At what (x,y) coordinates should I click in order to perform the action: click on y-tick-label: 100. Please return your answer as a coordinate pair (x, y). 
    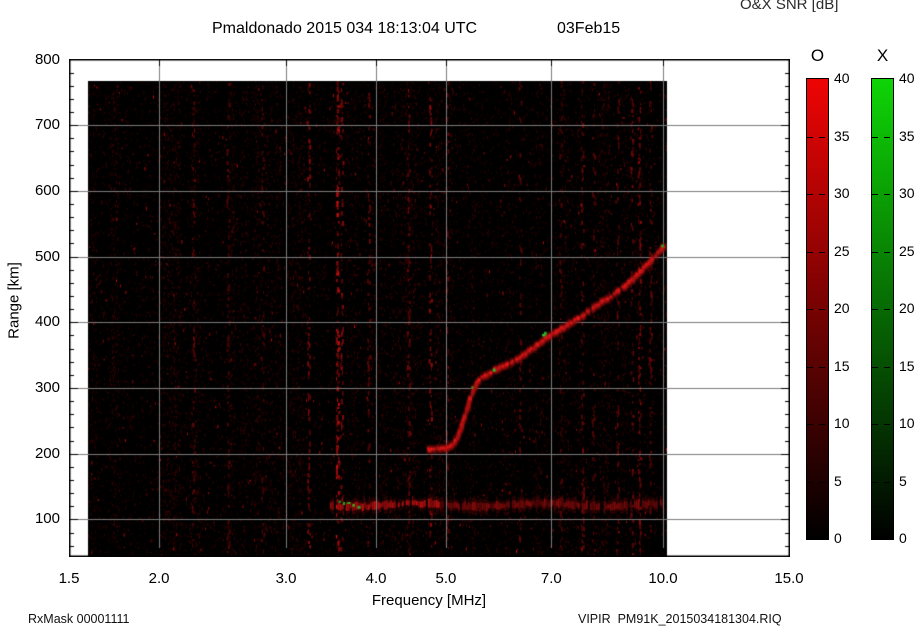
    Looking at the image, I should click on (47, 519).